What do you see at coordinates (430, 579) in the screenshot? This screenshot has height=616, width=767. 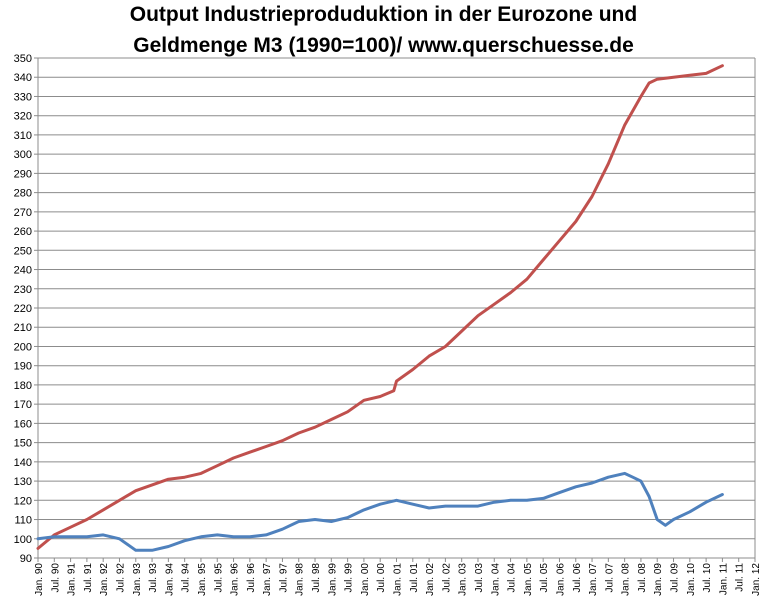 I see `x-tick-label: Jan. 02` at bounding box center [430, 579].